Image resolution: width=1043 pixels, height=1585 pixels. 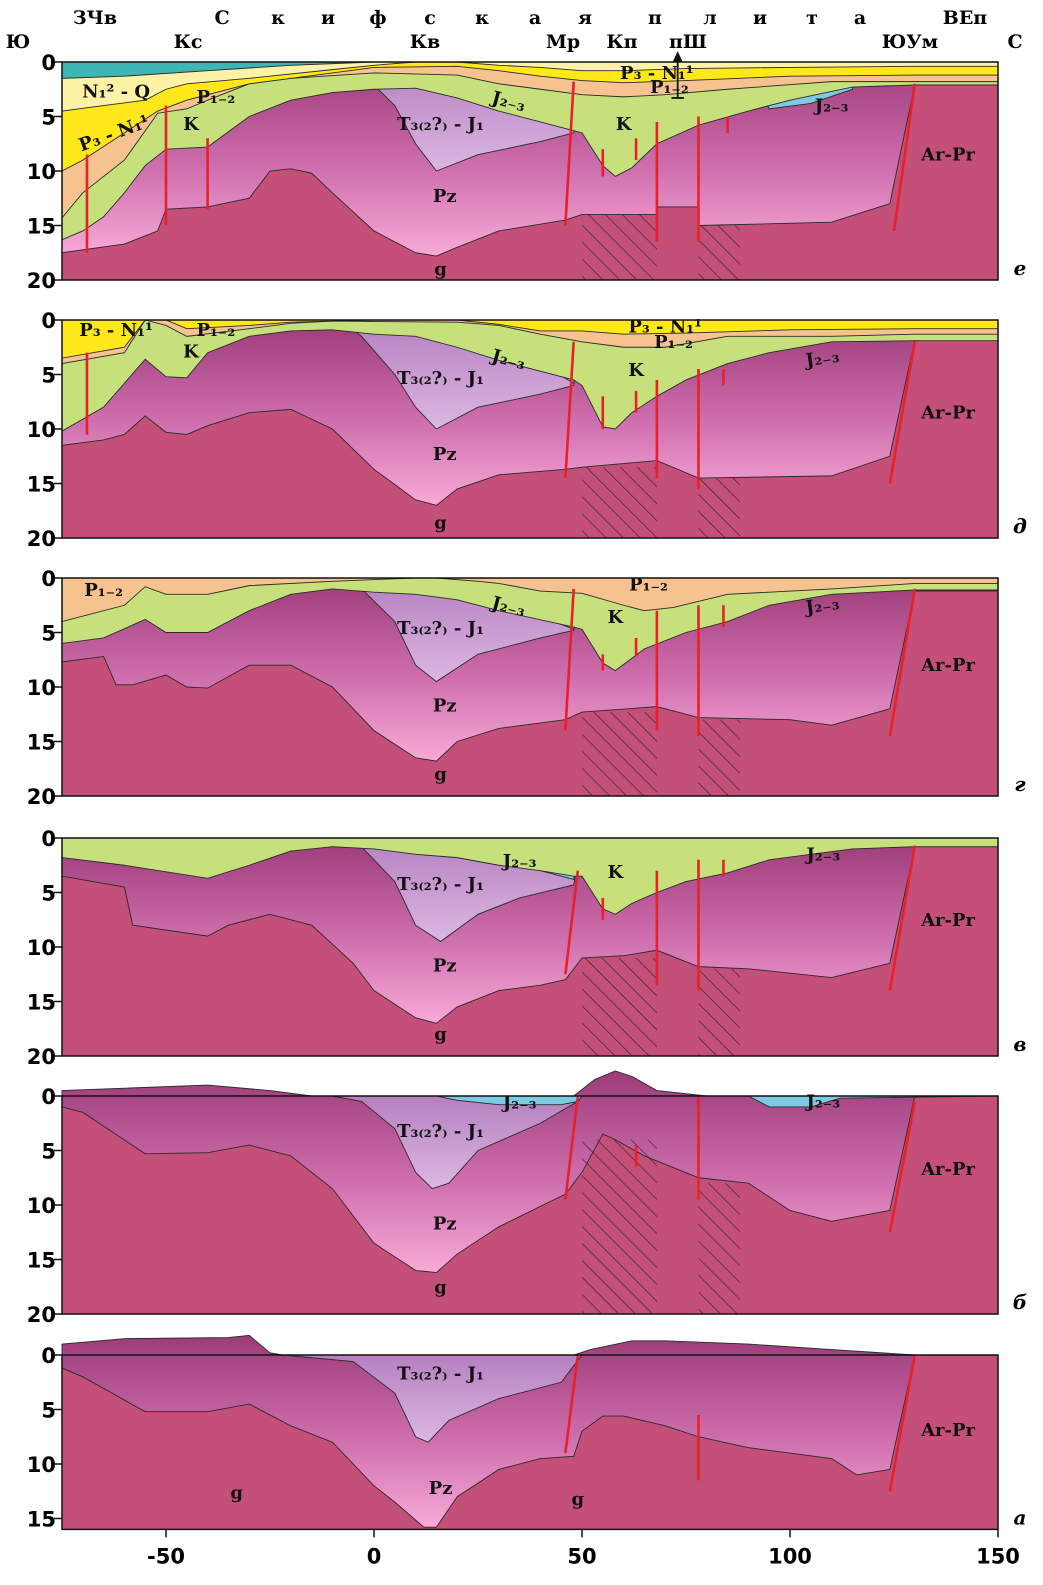 I want to click on panel-frame, so click(x=530, y=1442).